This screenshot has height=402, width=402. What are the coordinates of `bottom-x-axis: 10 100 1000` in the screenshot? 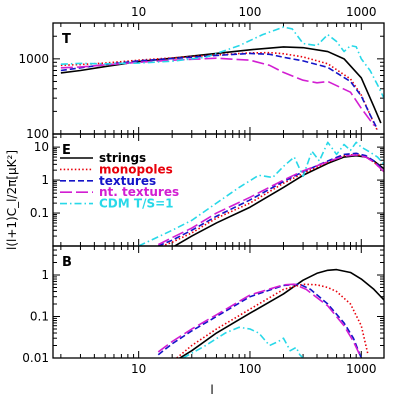 It's located at (254, 369).